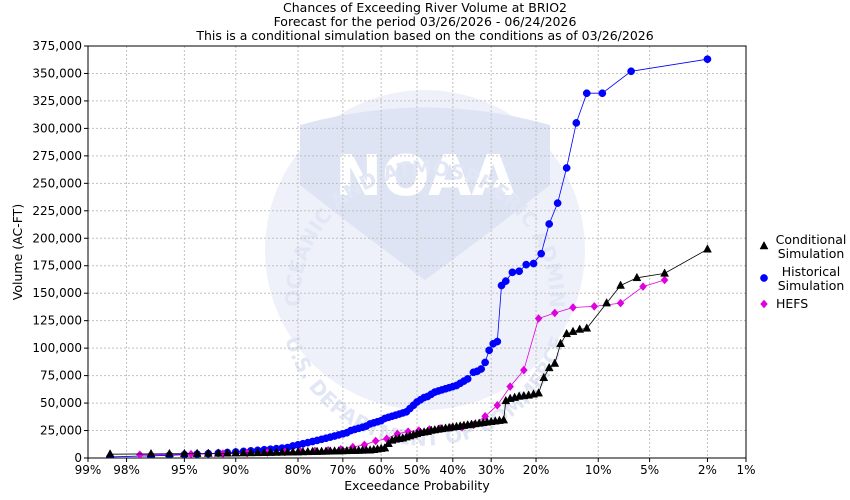 This screenshot has height=500, width=850. What do you see at coordinates (235, 470) in the screenshot?
I see `x-tick-label: 90%` at bounding box center [235, 470].